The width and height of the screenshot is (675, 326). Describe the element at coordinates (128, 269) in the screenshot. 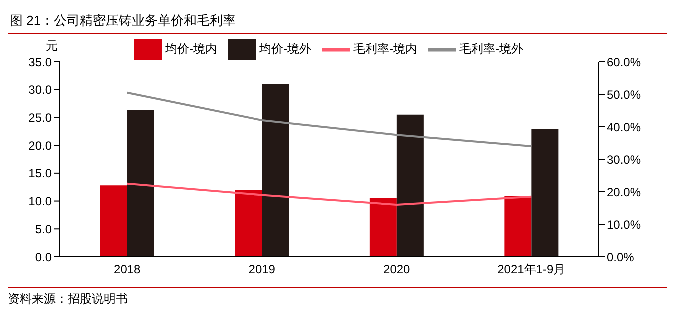

I see `x-tick-label: 2018` at that location.